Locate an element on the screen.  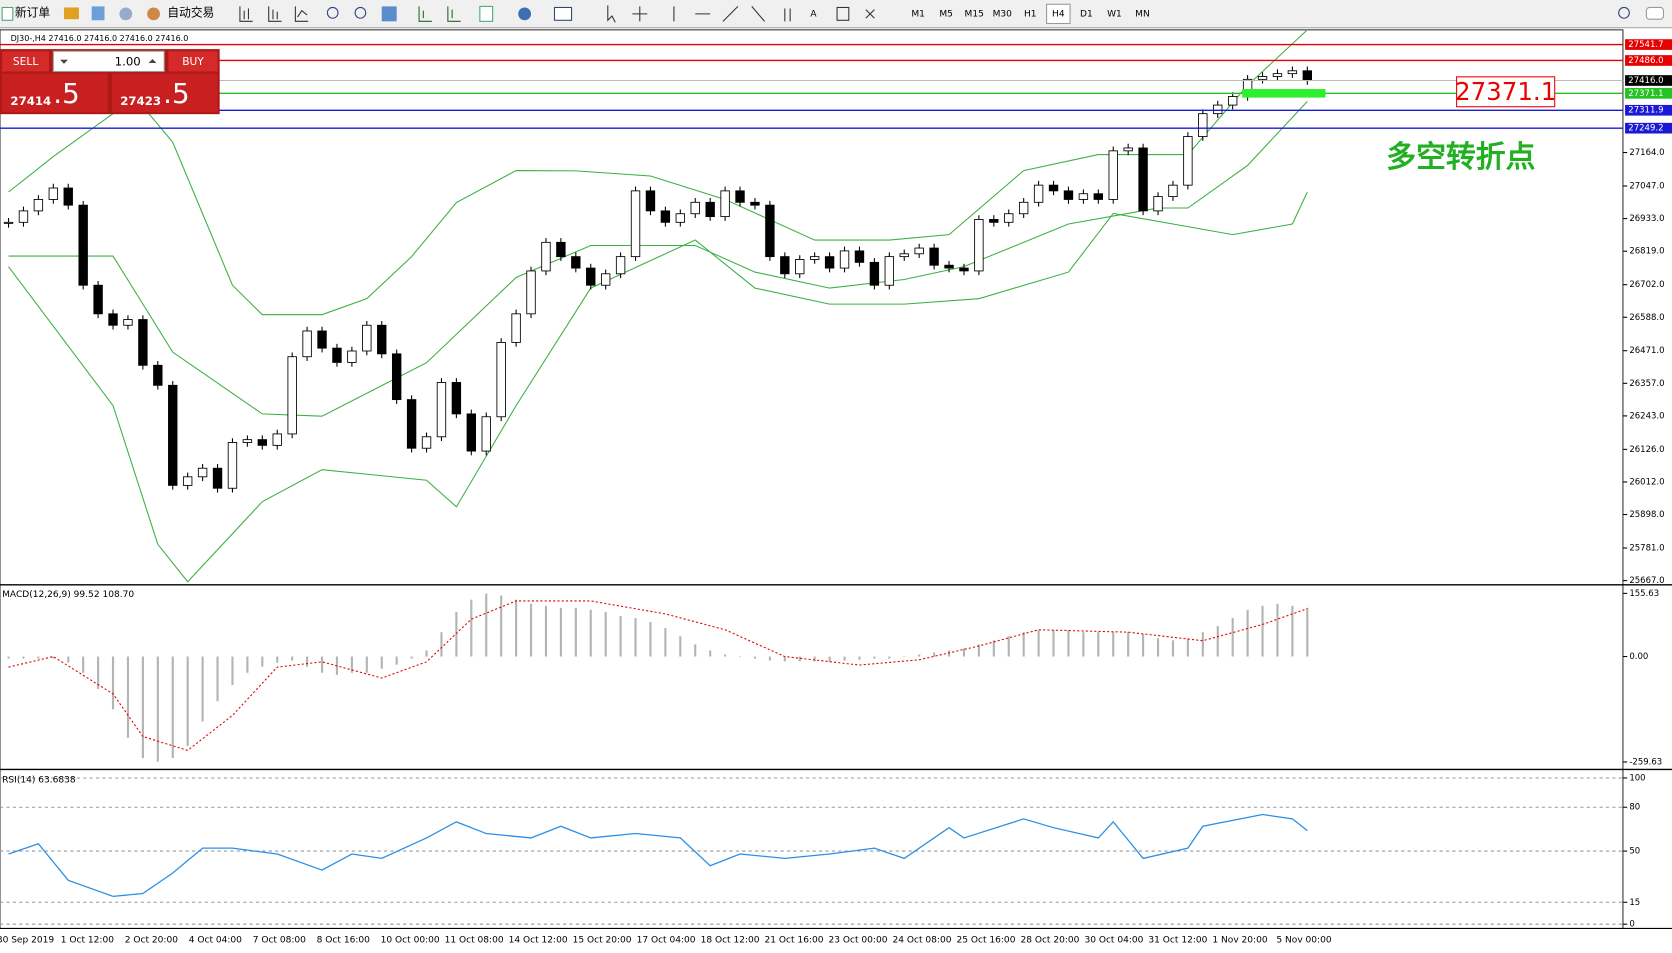
x-tick-label: 17 Oct 04:00 is located at coordinates (666, 941).